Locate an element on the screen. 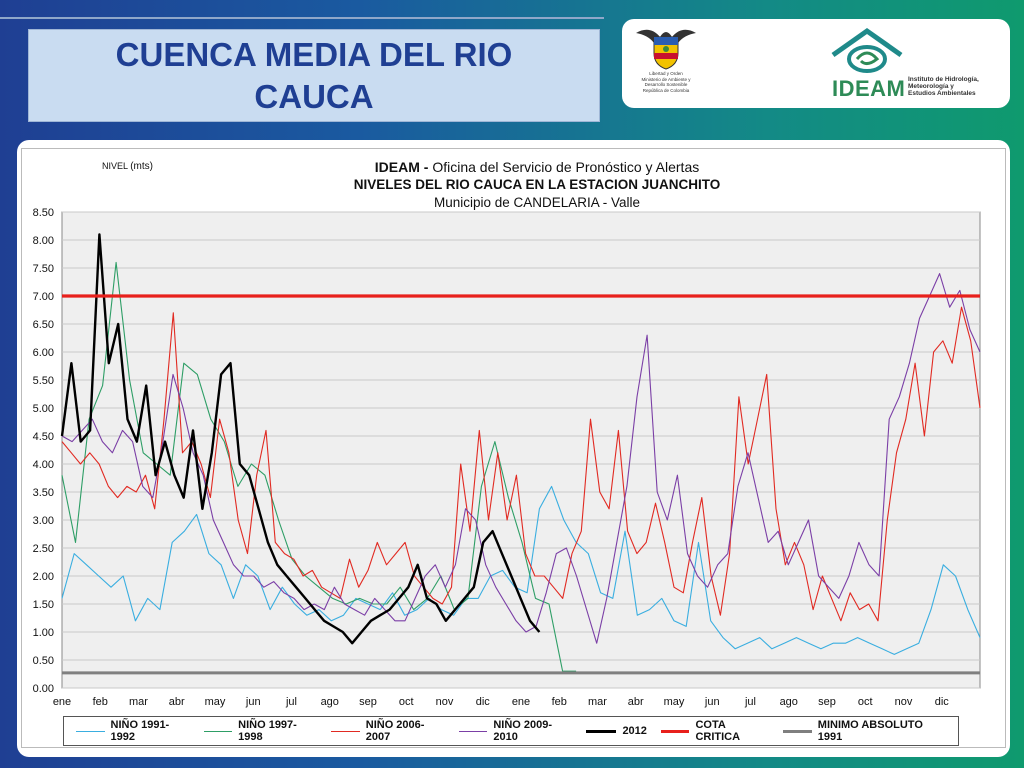 This screenshot has height=768, width=1024. y-tick-label: 1.00 is located at coordinates (43, 633).